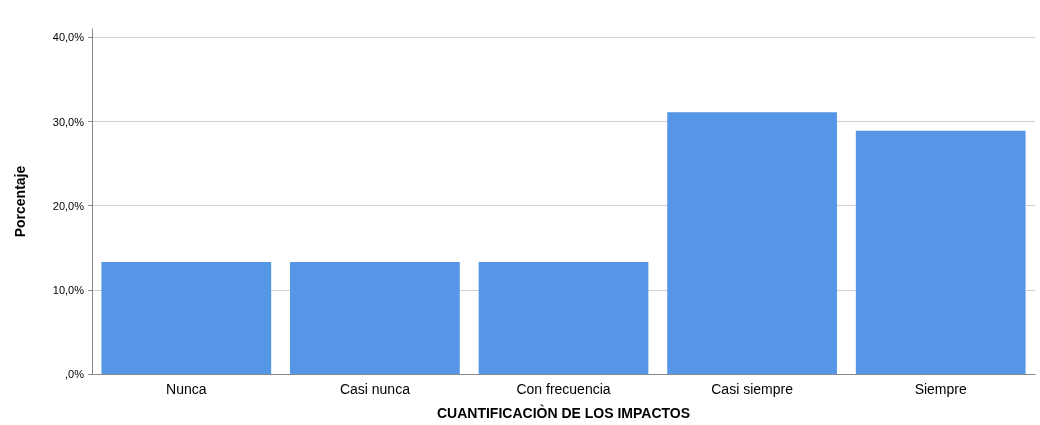 The image size is (1040, 425). Describe the element at coordinates (20, 201) in the screenshot. I see `y-axis-title: Porcentaje` at that location.